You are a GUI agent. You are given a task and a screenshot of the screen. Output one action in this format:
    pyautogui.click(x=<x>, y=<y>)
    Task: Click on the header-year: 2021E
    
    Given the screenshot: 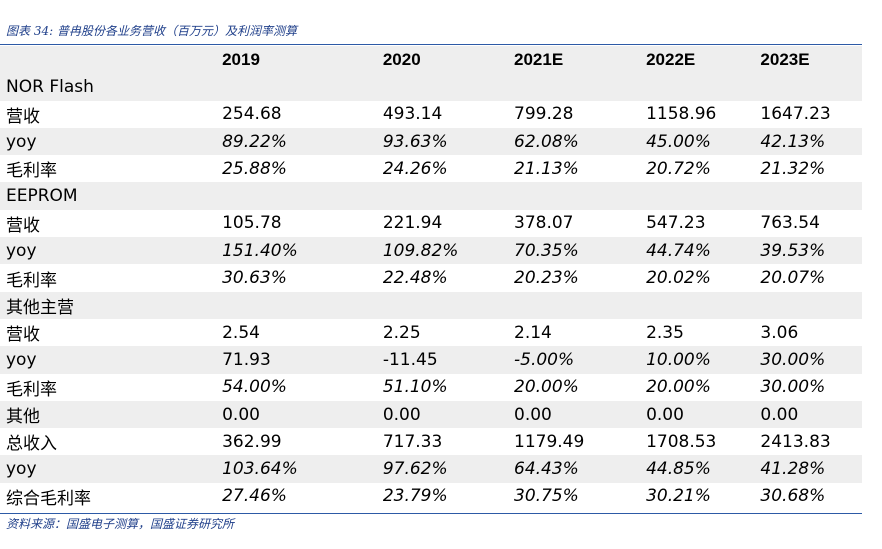 What is the action you would take?
    pyautogui.click(x=580, y=60)
    